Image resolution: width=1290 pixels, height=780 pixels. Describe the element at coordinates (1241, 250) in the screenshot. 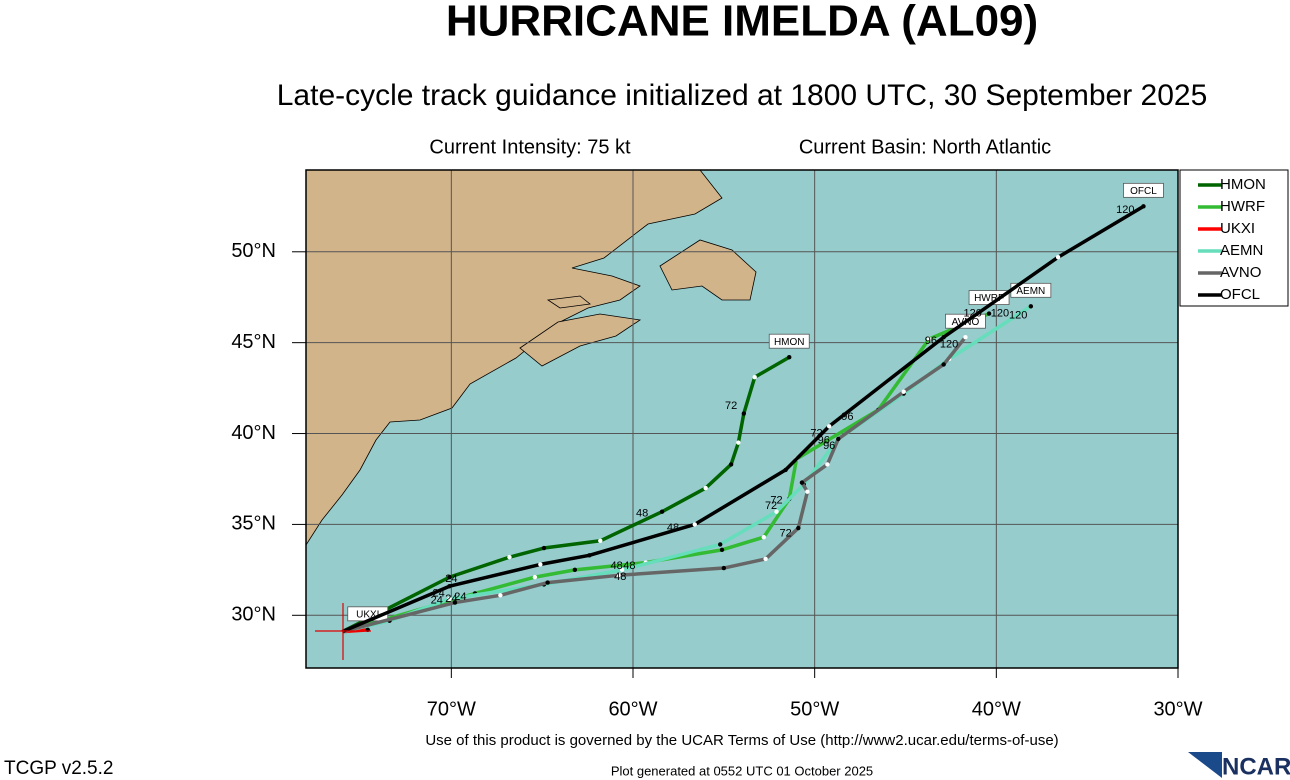

I see `legend-label: AEMN` at that location.